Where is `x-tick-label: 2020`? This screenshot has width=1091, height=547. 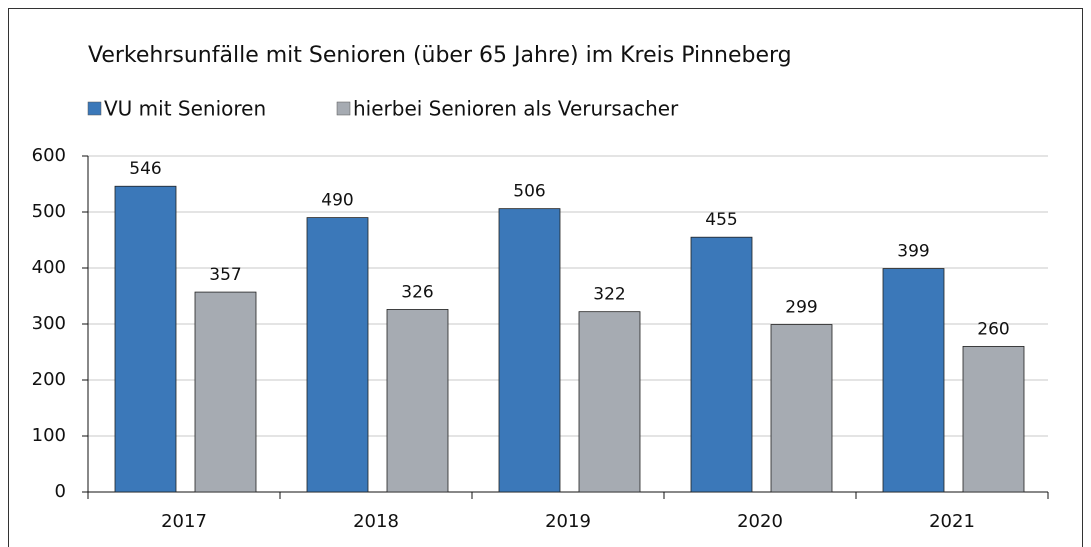 x-tick-label: 2020 is located at coordinates (760, 521).